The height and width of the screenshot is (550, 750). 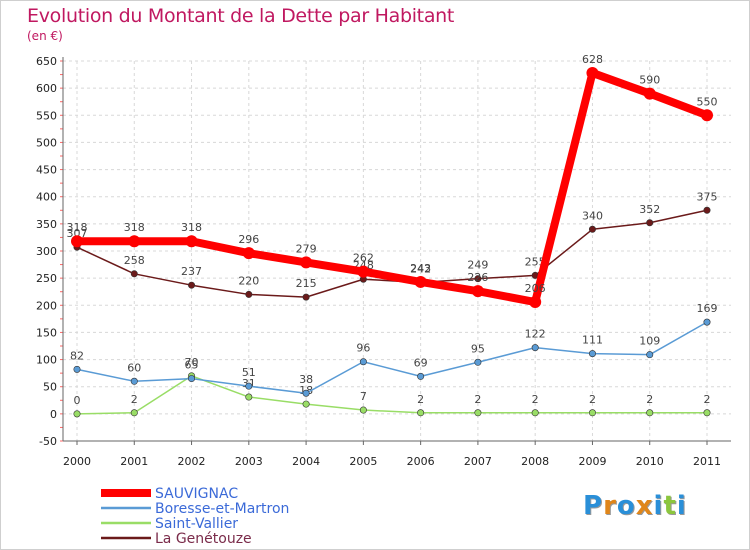 I want to click on x-tick-label: 2004, so click(x=306, y=461).